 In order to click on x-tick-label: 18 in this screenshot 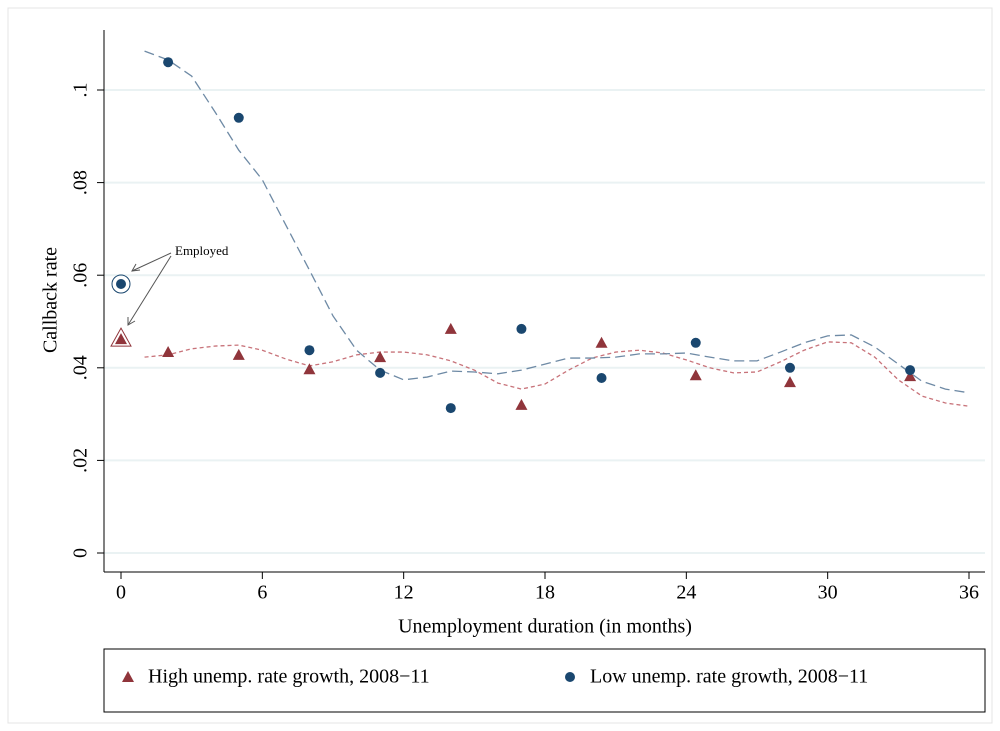, I will do `click(545, 593)`.